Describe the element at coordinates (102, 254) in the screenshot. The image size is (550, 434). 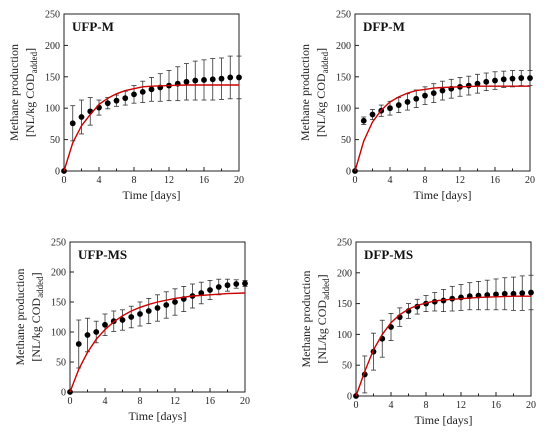
I see `panel-title: UFP-MS` at that location.